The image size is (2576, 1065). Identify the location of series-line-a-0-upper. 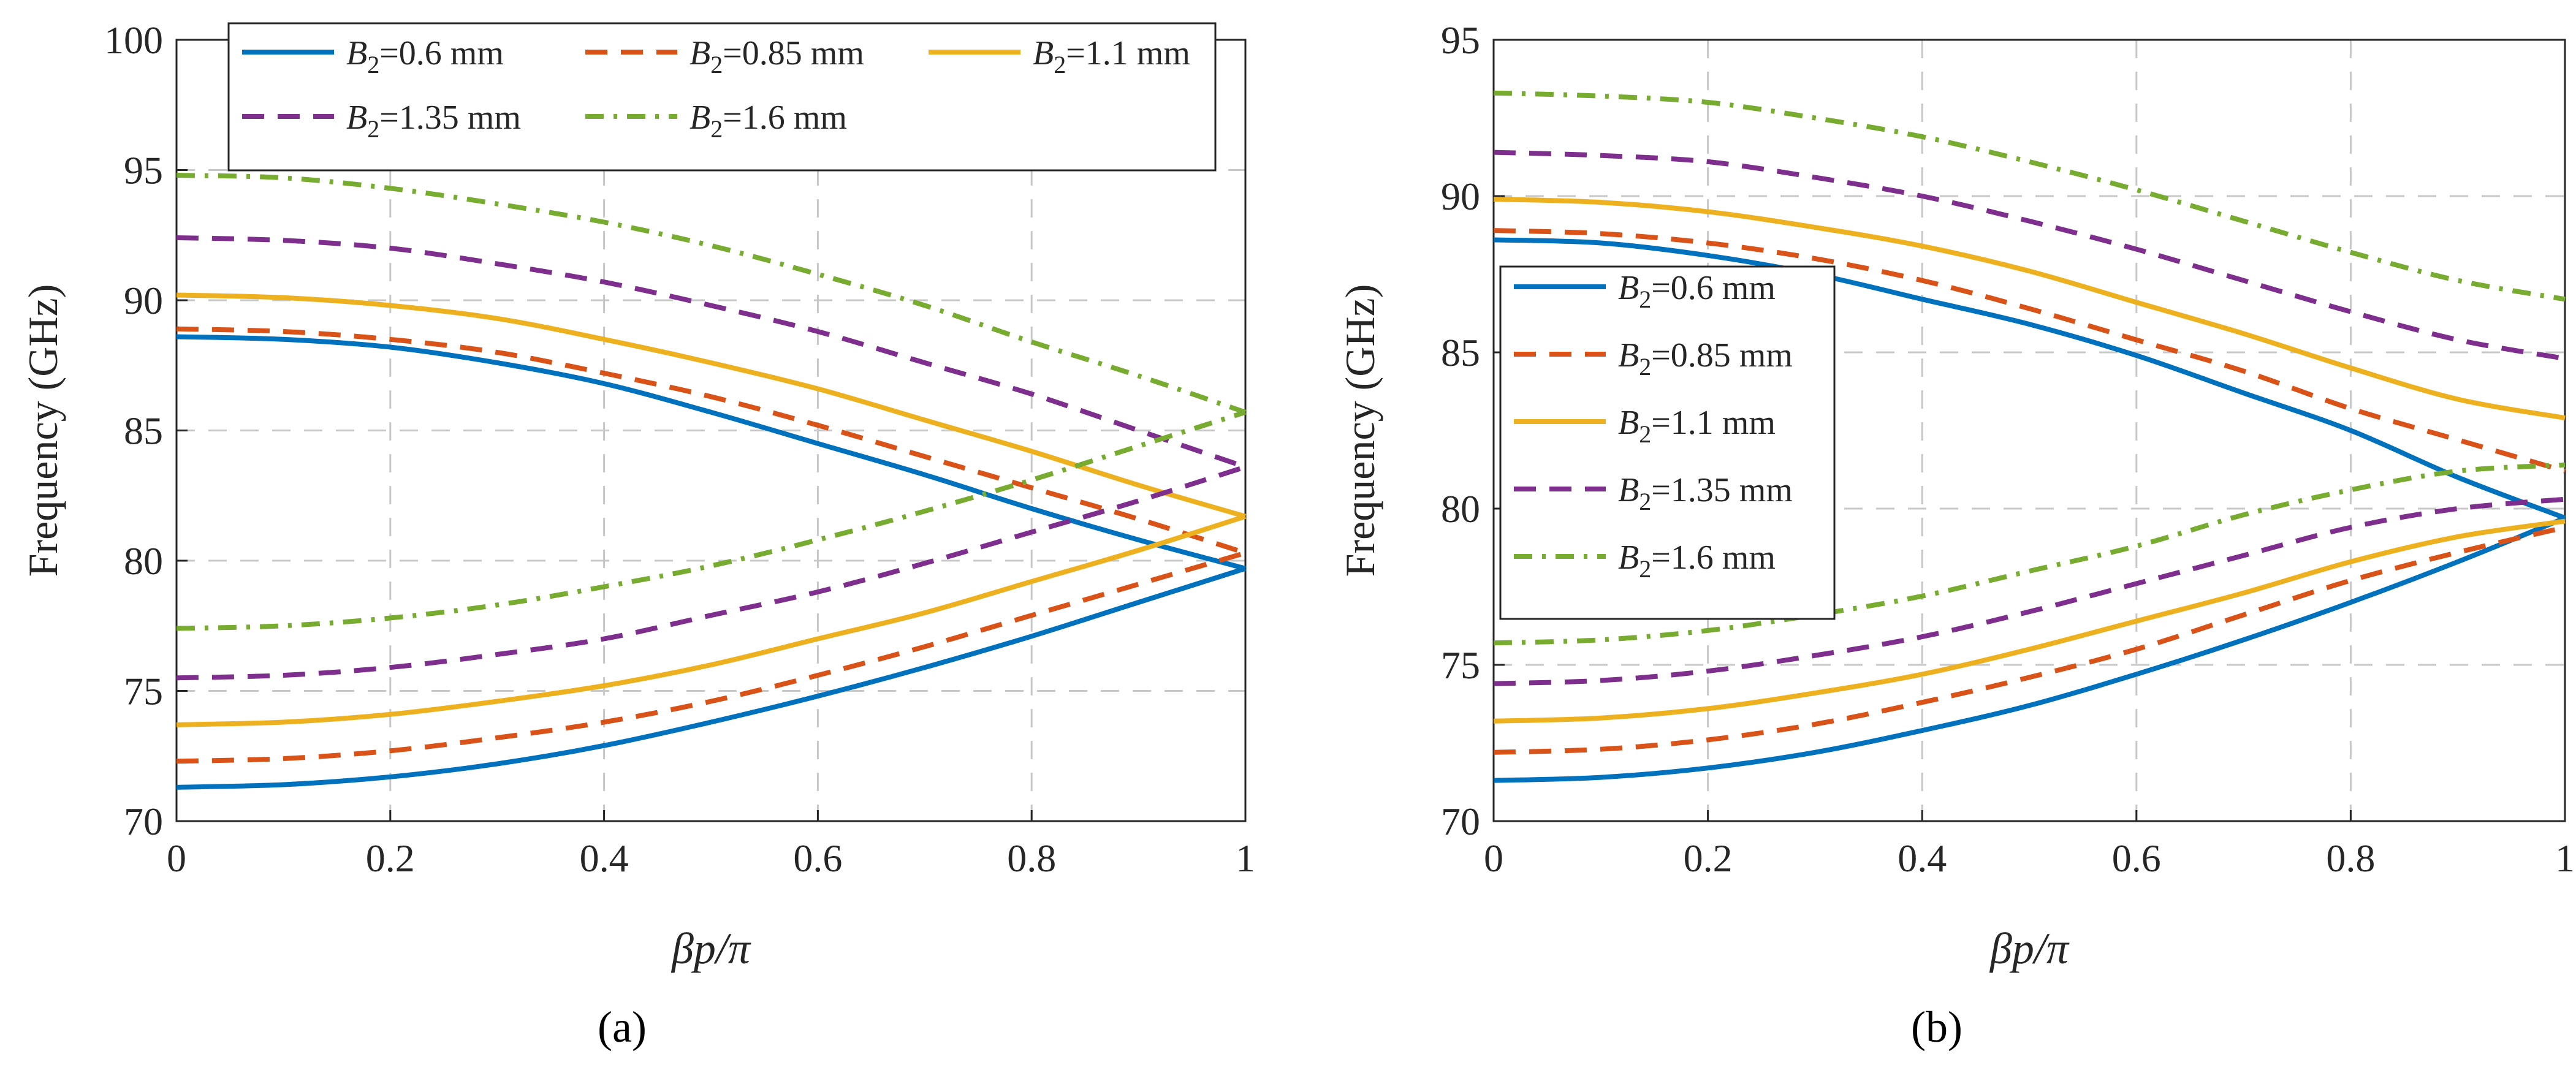
(711, 452).